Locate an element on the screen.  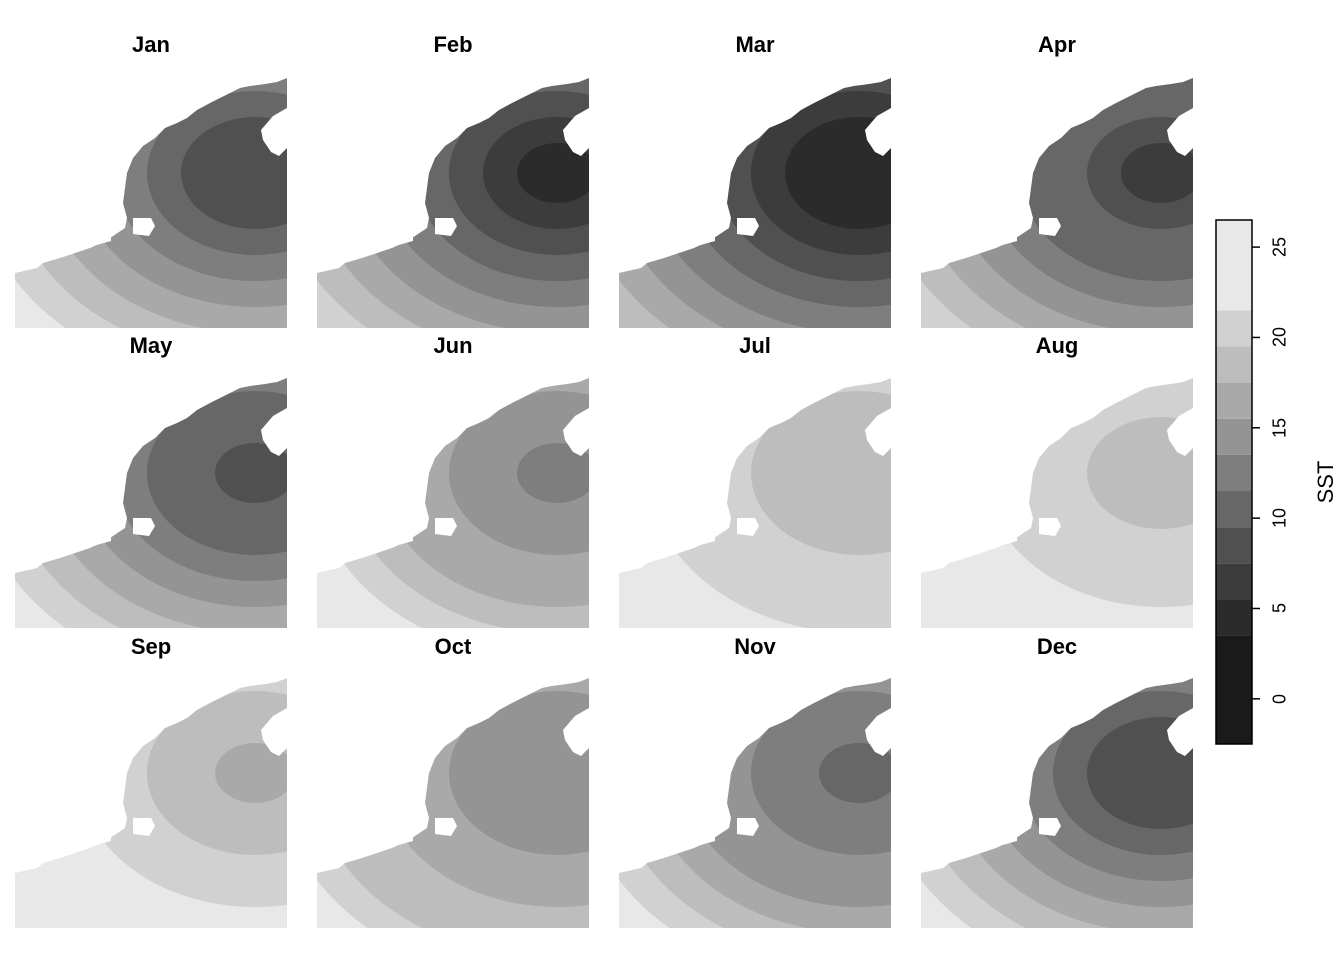
panel-title-jul: Jul is located at coordinates (755, 345).